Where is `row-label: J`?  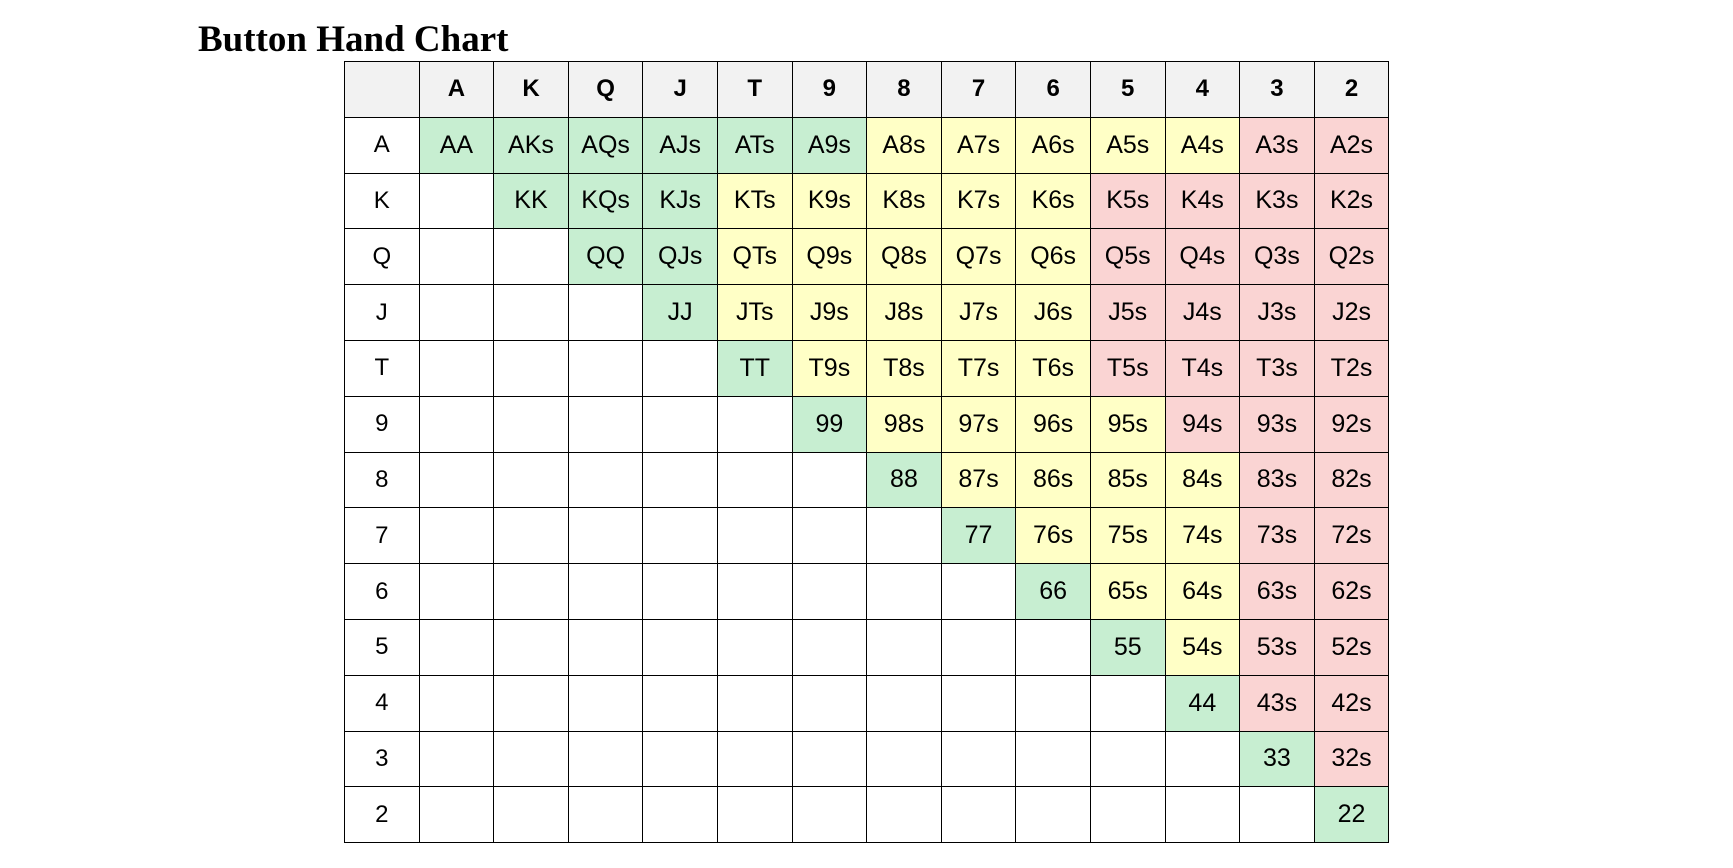
row-label: J is located at coordinates (382, 312).